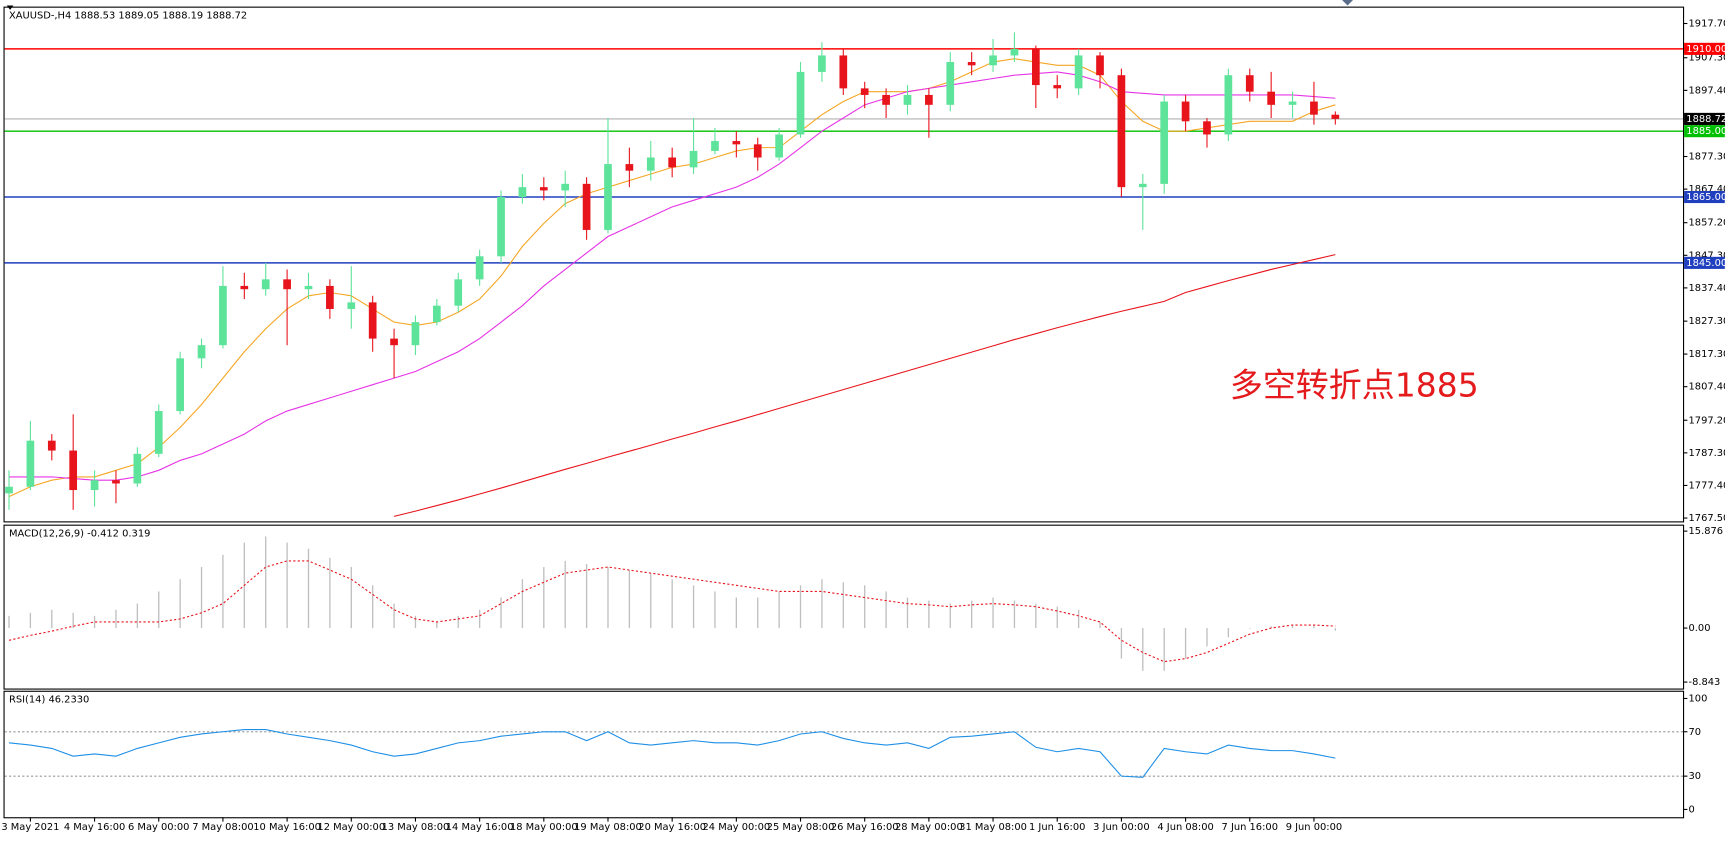 The width and height of the screenshot is (1725, 841). What do you see at coordinates (10, 7) in the screenshot?
I see `menu-arrow` at bounding box center [10, 7].